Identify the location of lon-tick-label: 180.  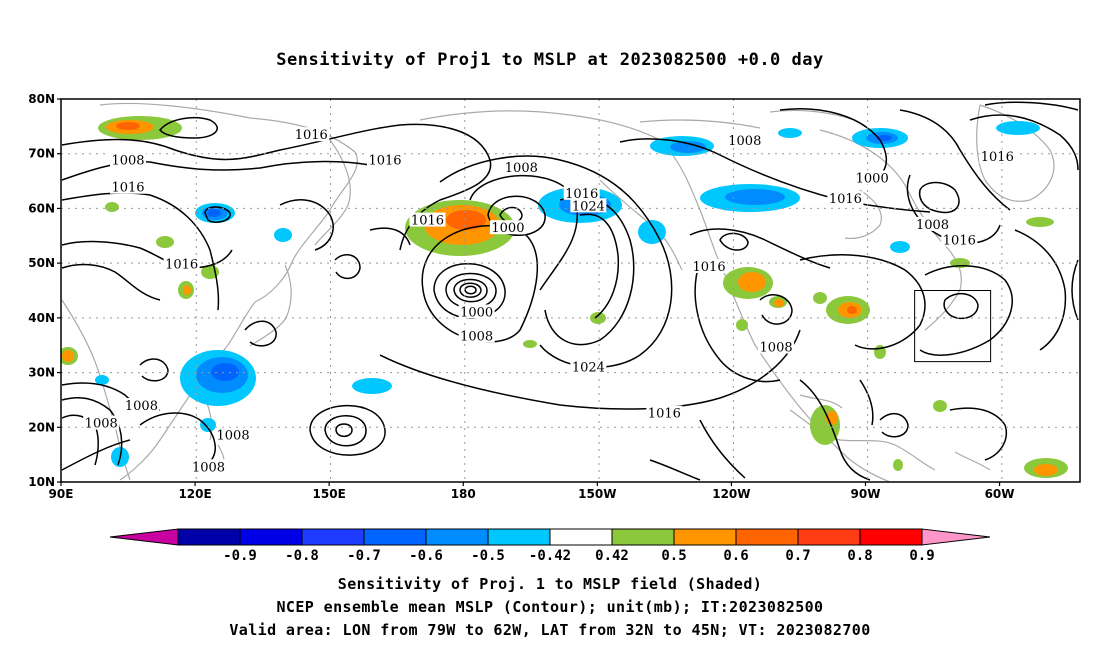
(463, 494).